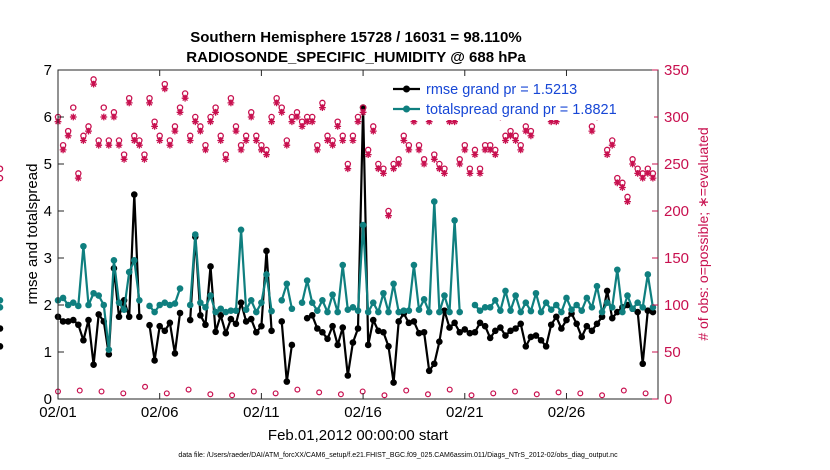 This screenshot has width=830, height=470. What do you see at coordinates (58, 412) in the screenshot?
I see `x-tick-label: 02/01` at bounding box center [58, 412].